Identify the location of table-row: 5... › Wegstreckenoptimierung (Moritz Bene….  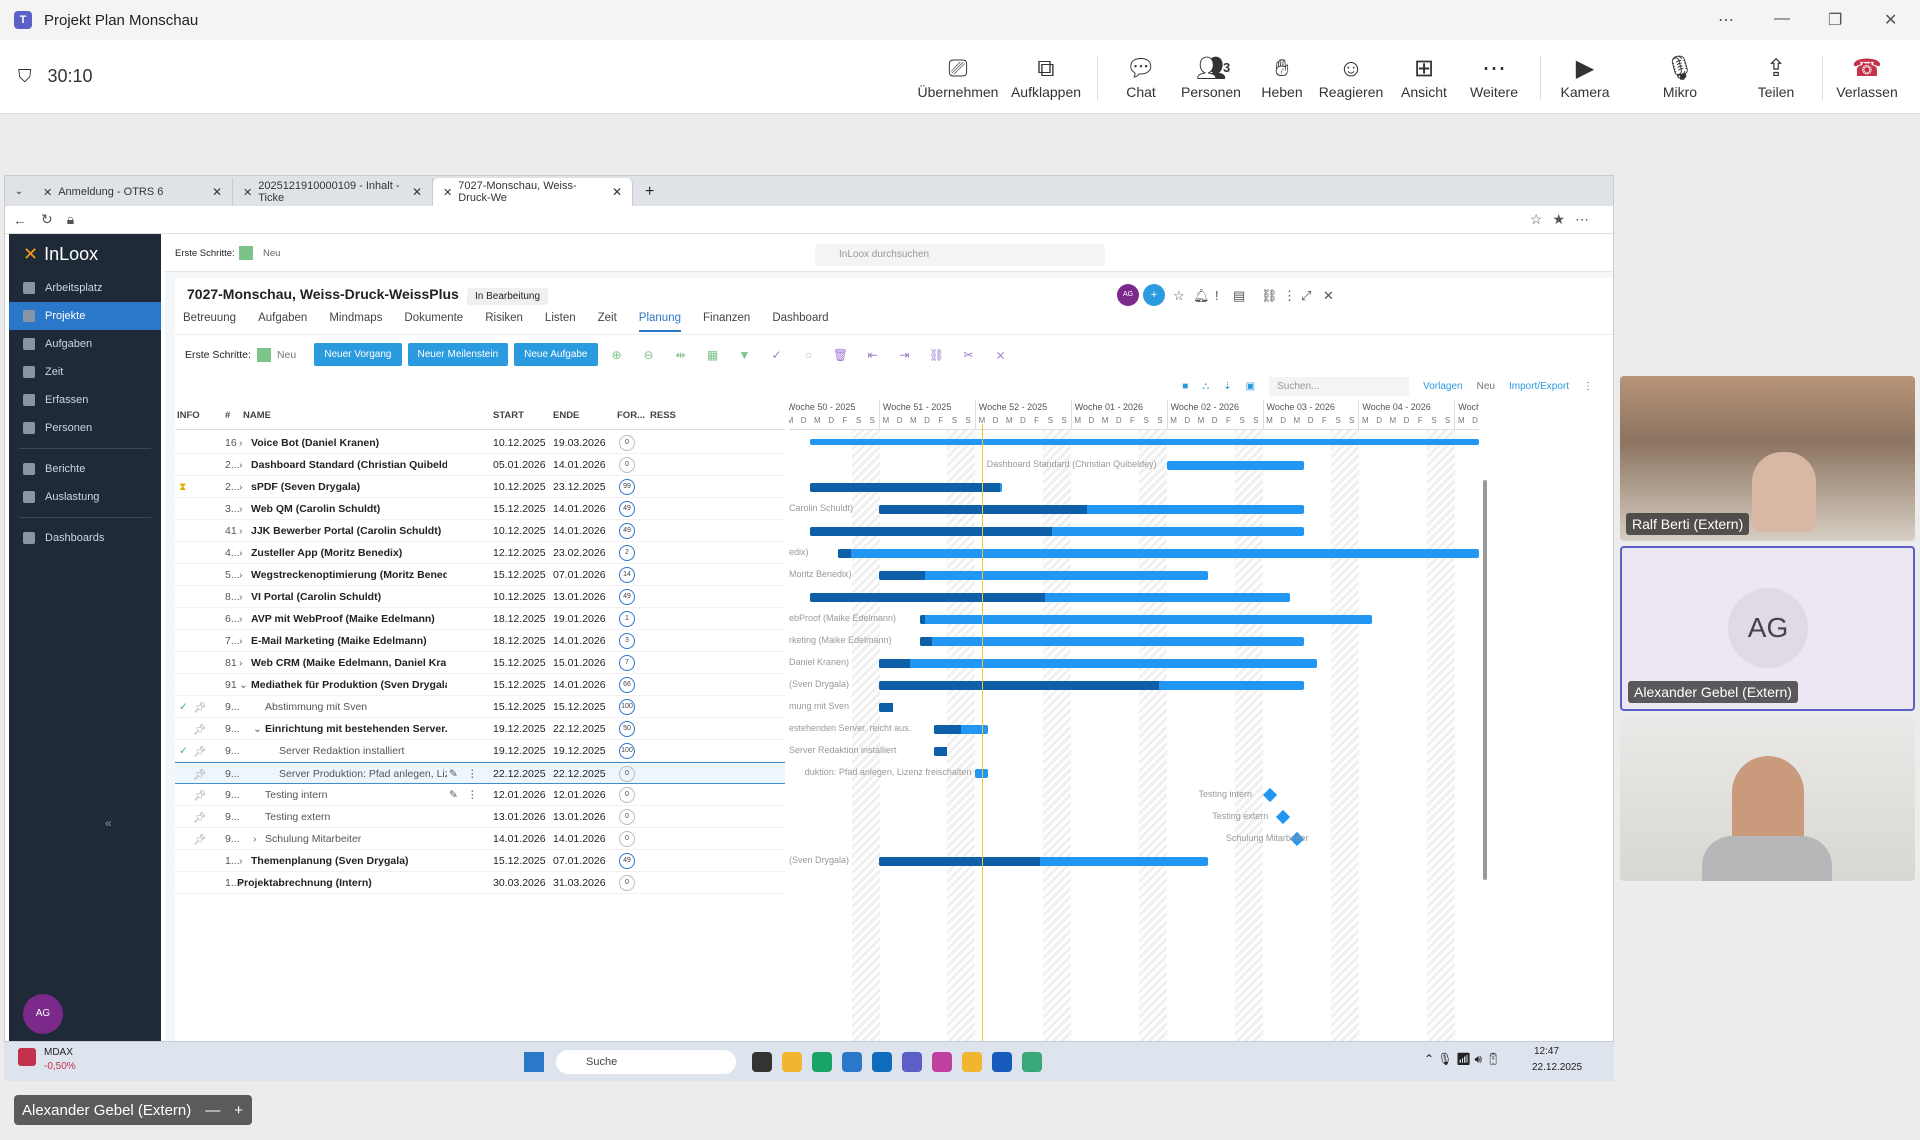
(480, 575).